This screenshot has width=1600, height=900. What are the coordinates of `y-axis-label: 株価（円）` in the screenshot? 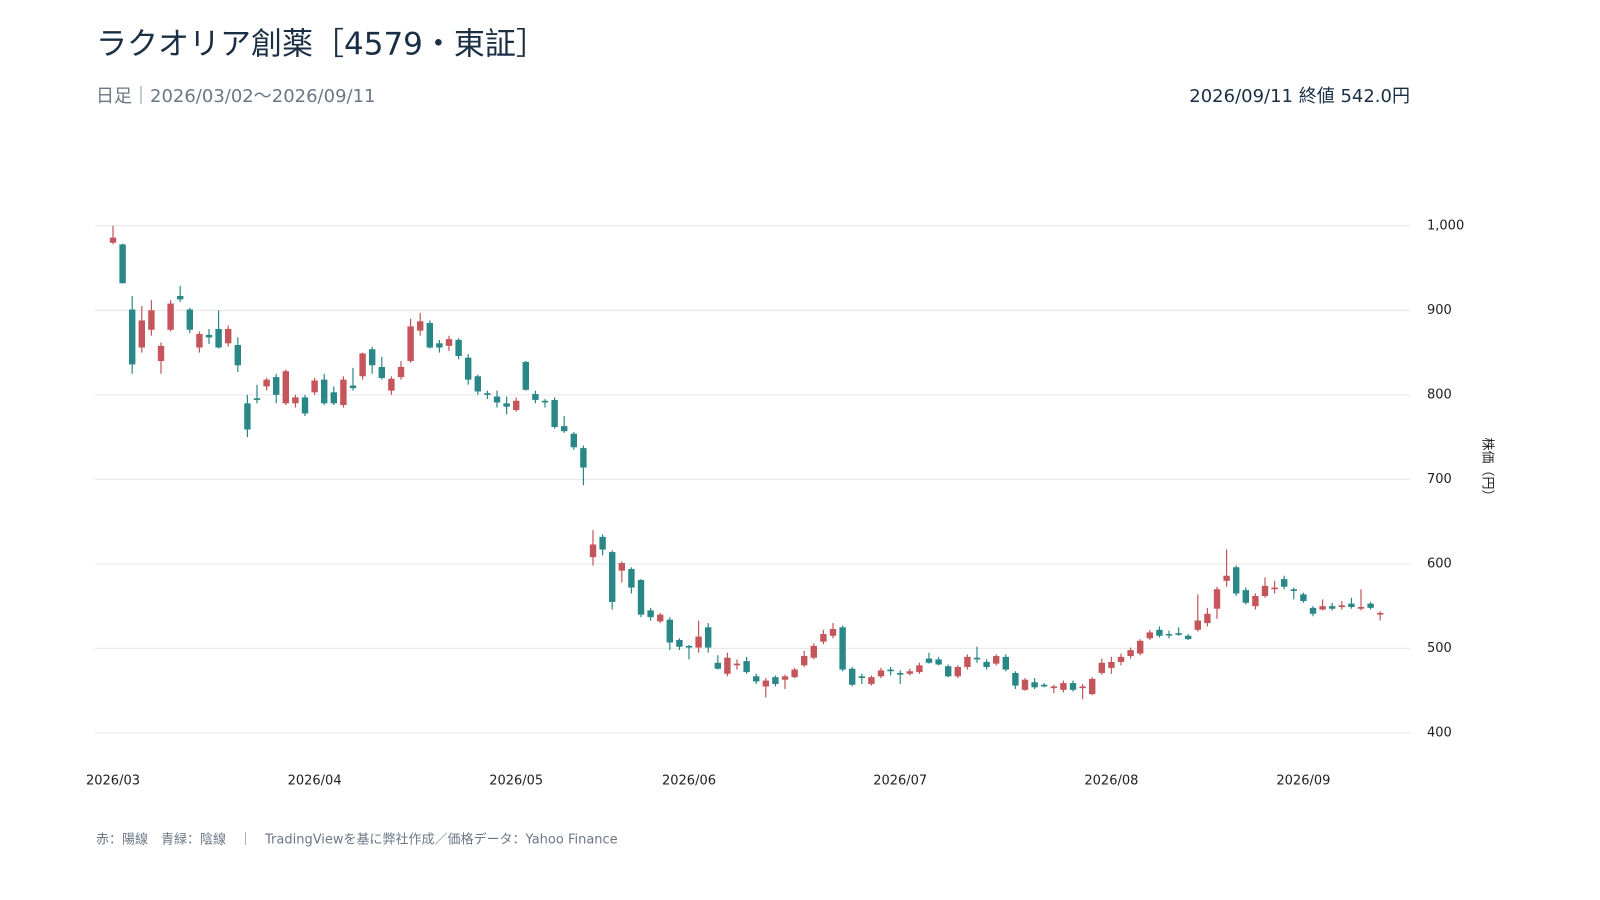 It's located at (1487, 469).